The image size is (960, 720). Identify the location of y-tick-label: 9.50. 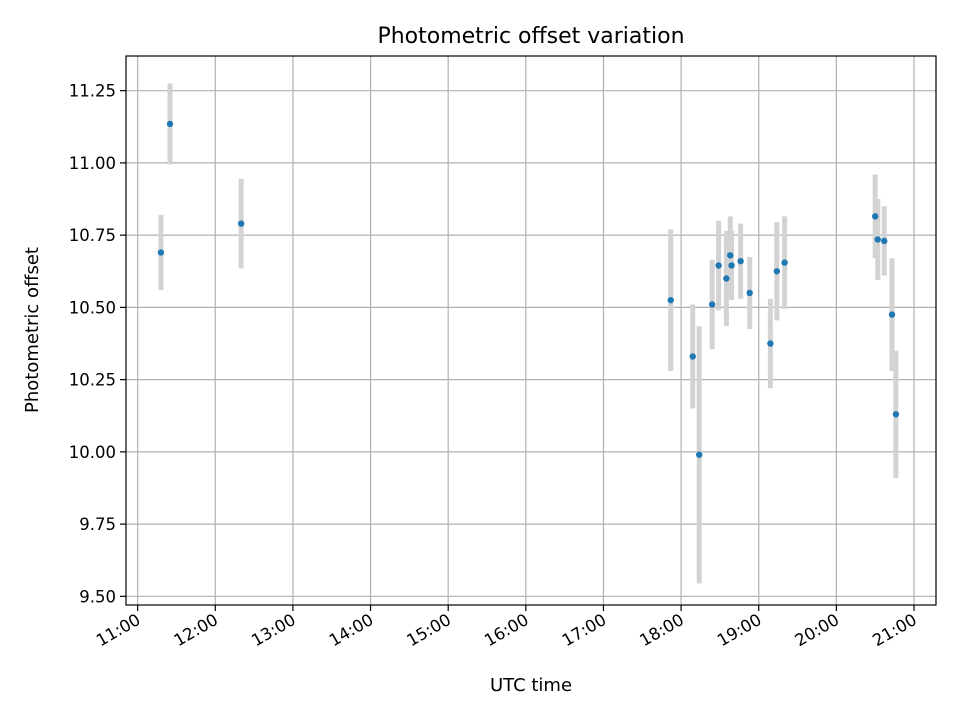
(97, 596).